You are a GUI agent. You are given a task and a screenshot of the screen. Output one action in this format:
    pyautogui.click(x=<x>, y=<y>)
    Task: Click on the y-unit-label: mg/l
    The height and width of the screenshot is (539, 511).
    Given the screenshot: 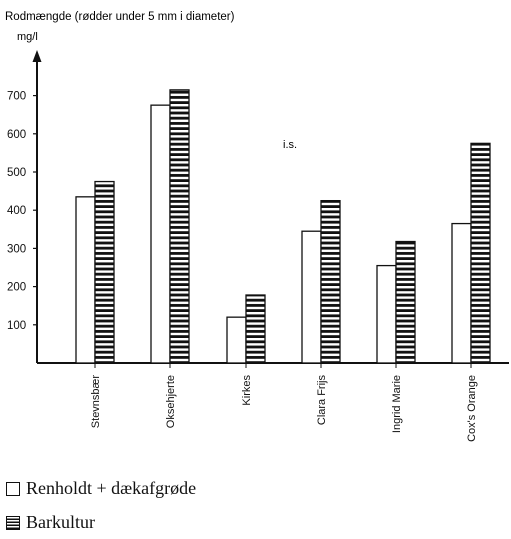 What is the action you would take?
    pyautogui.click(x=27, y=37)
    